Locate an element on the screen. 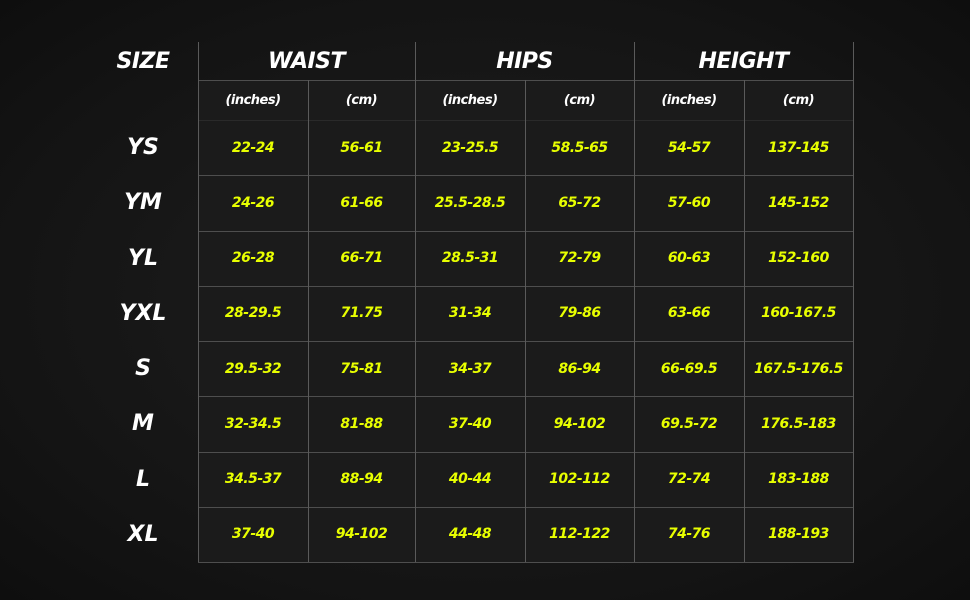  measurement-cell: 61-66 is located at coordinates (361, 202).